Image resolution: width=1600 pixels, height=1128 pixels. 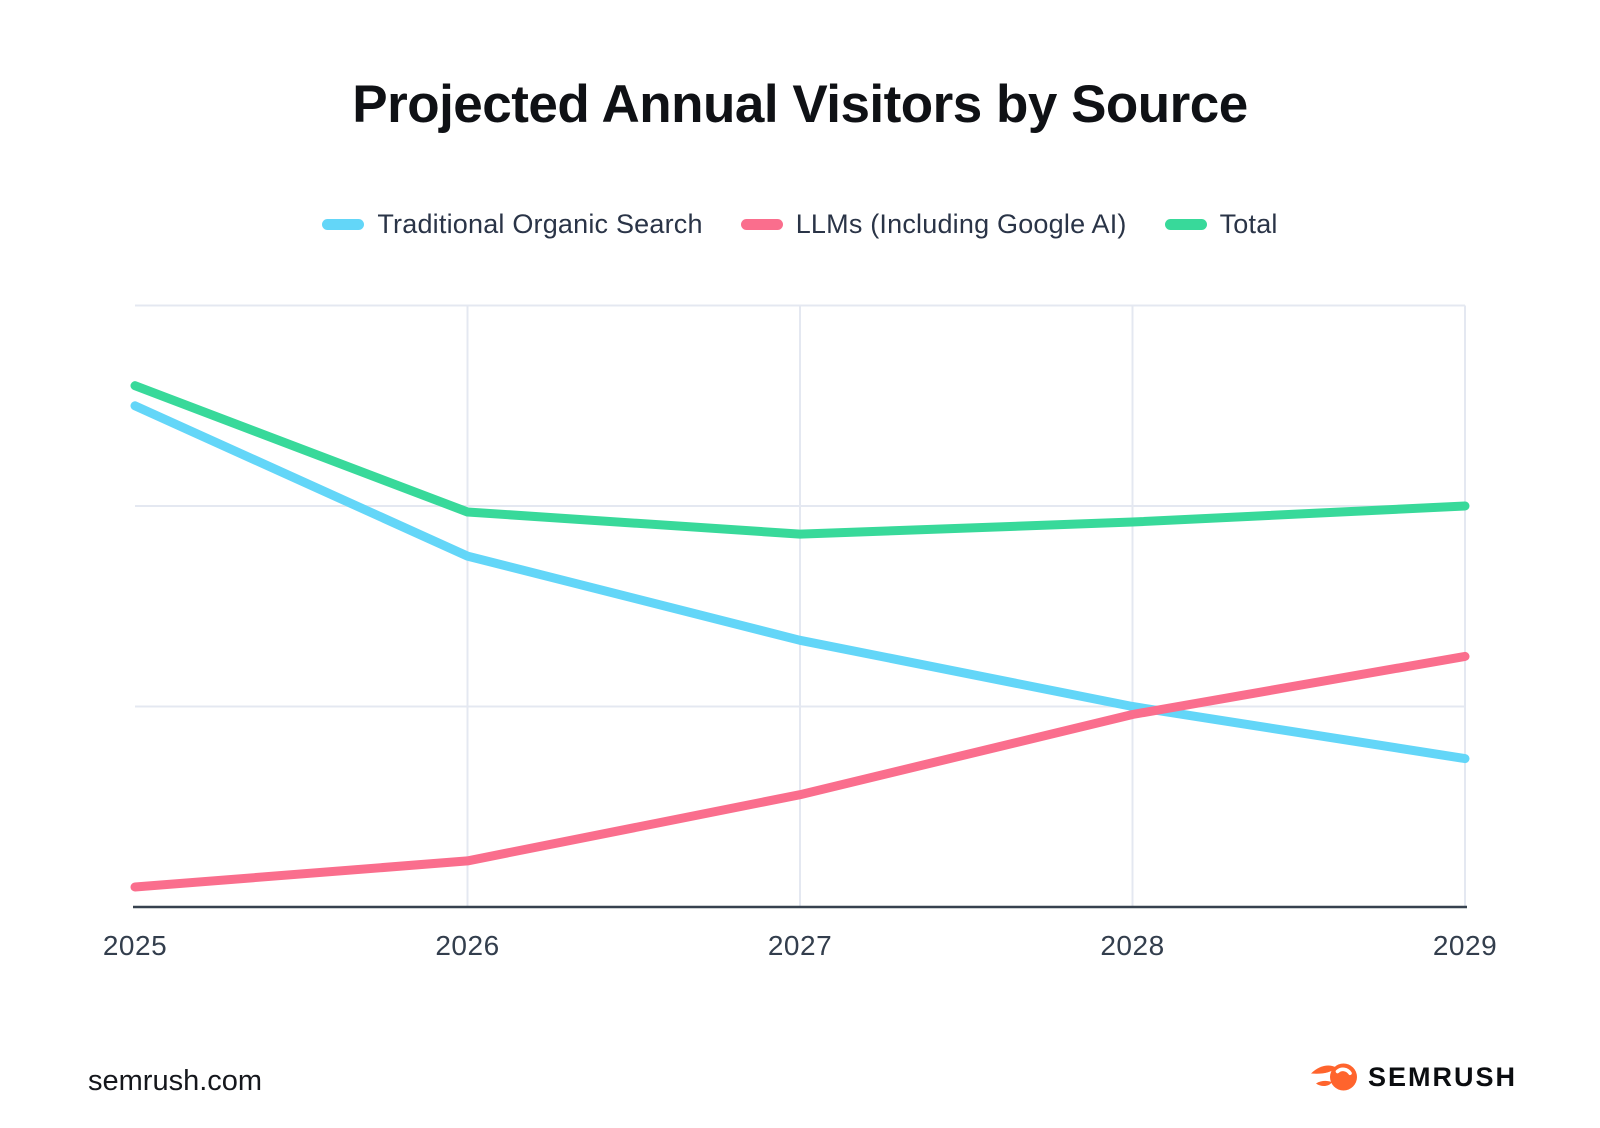 What do you see at coordinates (800, 460) in the screenshot?
I see `series-line` at bounding box center [800, 460].